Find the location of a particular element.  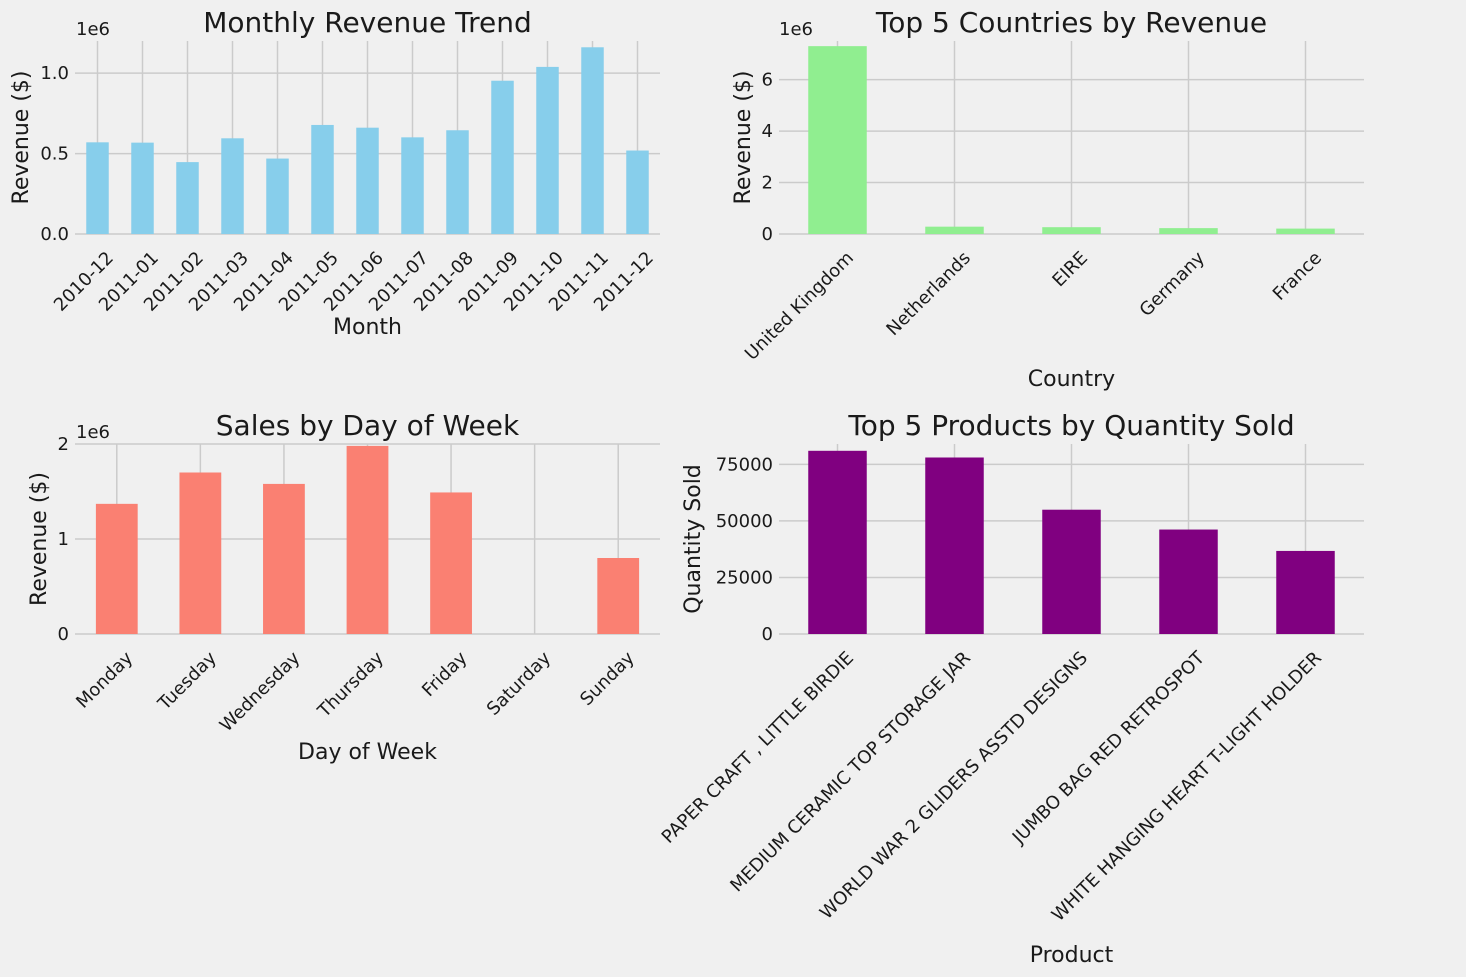

x-tick-label: WORLD WAR 2 GLIDERS ASSTD DESIGNS is located at coordinates (954, 786).